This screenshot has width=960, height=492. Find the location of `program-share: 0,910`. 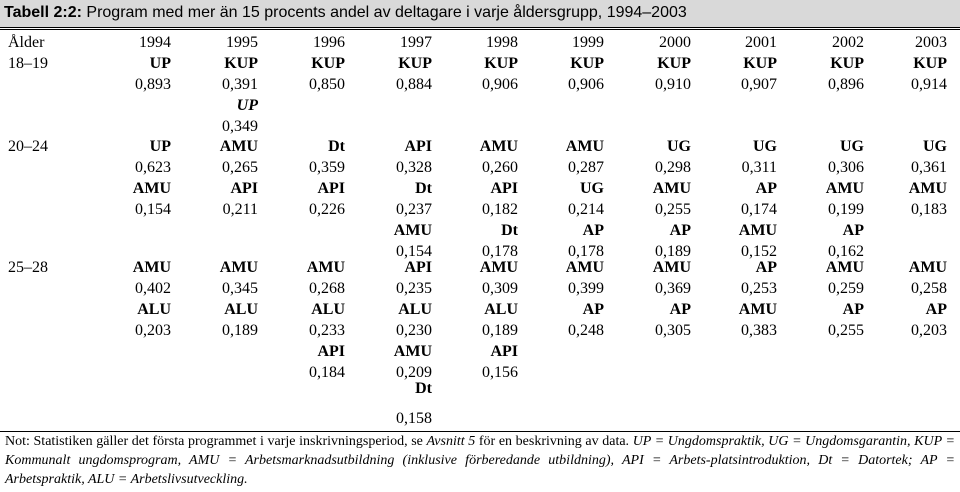

program-share: 0,910 is located at coordinates (673, 84).